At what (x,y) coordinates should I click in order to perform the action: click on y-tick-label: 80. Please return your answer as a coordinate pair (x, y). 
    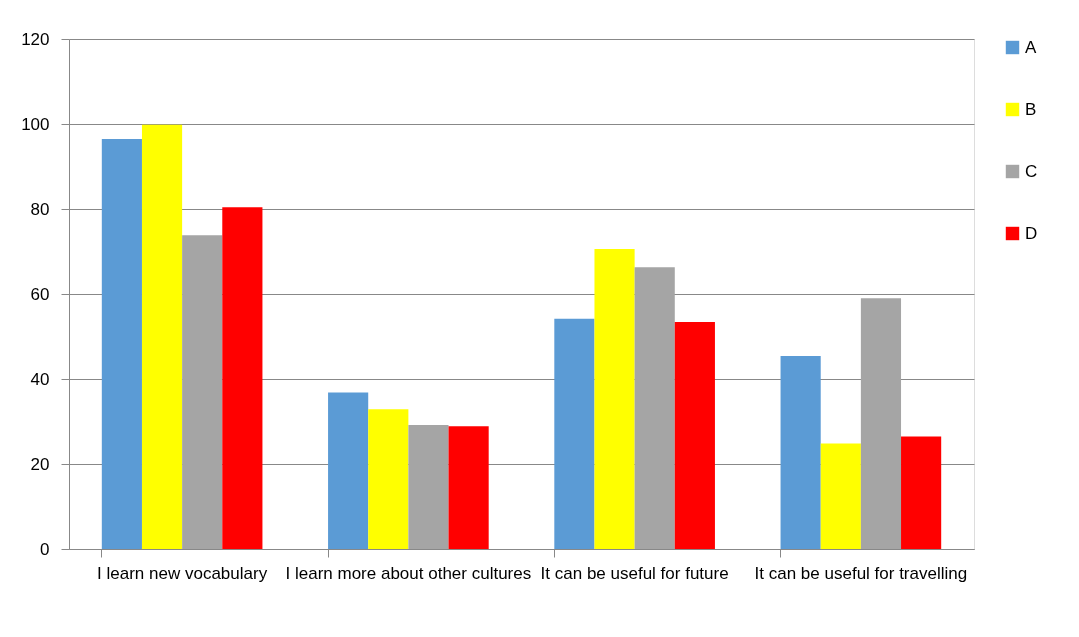
    Looking at the image, I should click on (40, 209).